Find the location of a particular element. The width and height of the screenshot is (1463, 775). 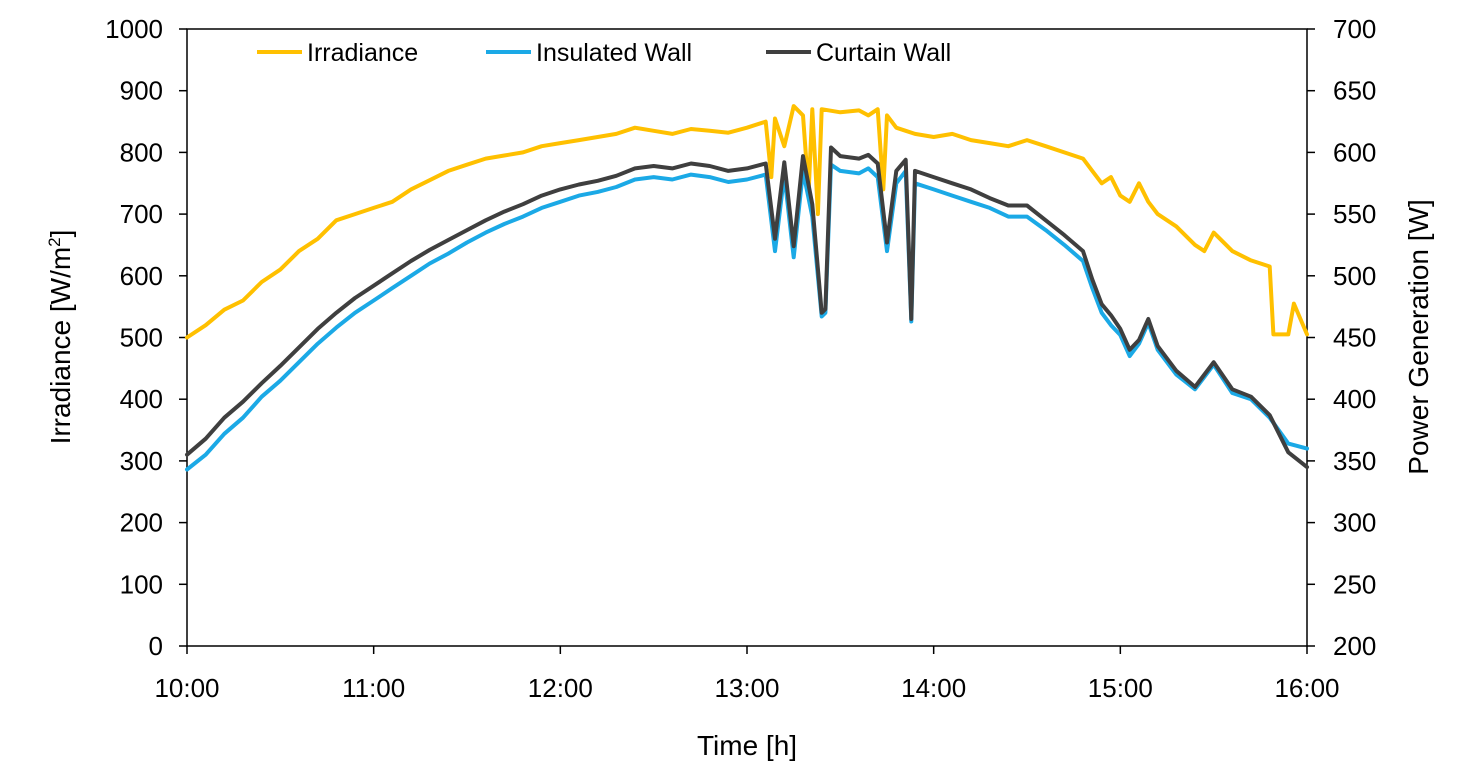

right-tick-label: 550 is located at coordinates (1354, 214).